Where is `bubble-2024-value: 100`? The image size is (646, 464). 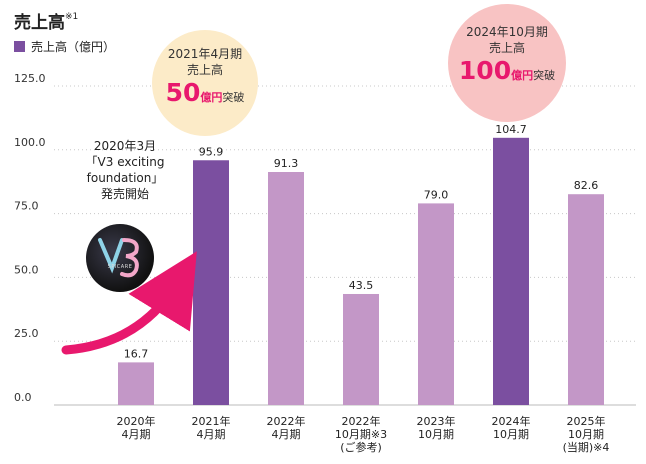
bubble-2024-value: 100 is located at coordinates (485, 70).